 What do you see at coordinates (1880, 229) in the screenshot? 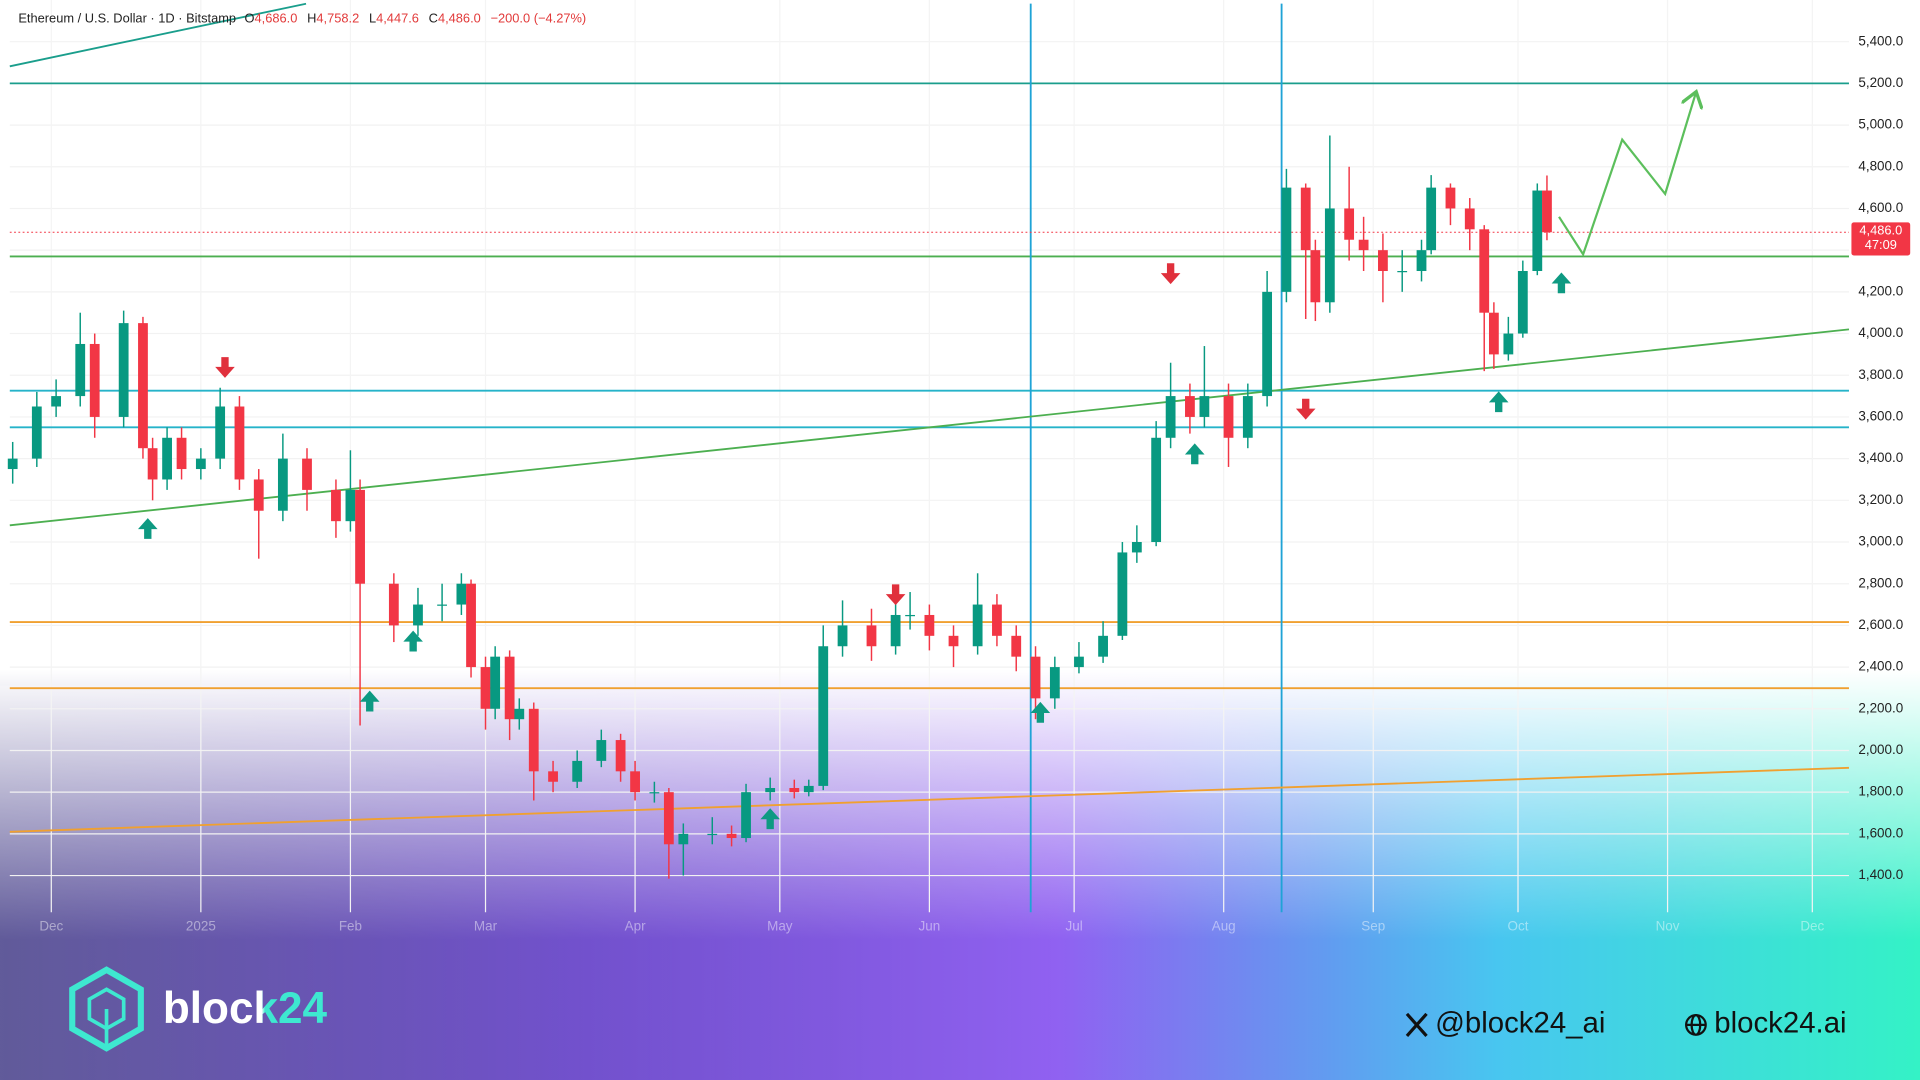
I see `price-tag-label: 4,486.0` at bounding box center [1880, 229].